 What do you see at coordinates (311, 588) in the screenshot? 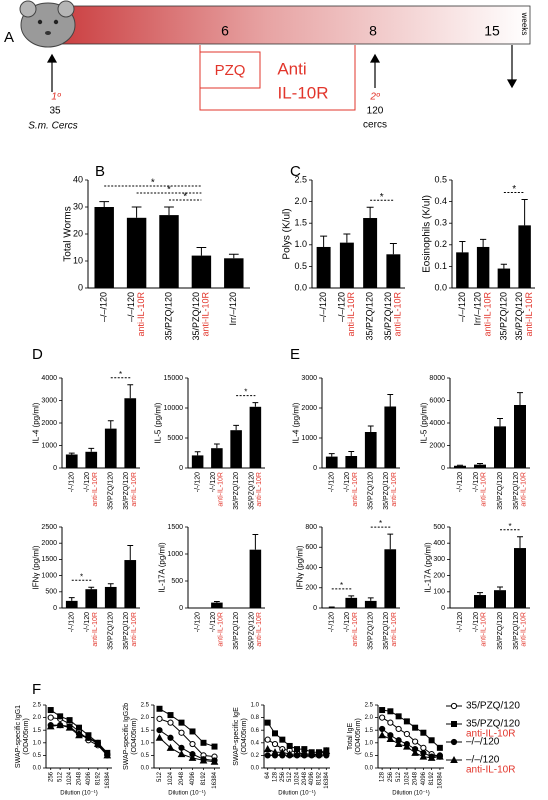
I see `y-tick-label: 200` at bounding box center [311, 588].